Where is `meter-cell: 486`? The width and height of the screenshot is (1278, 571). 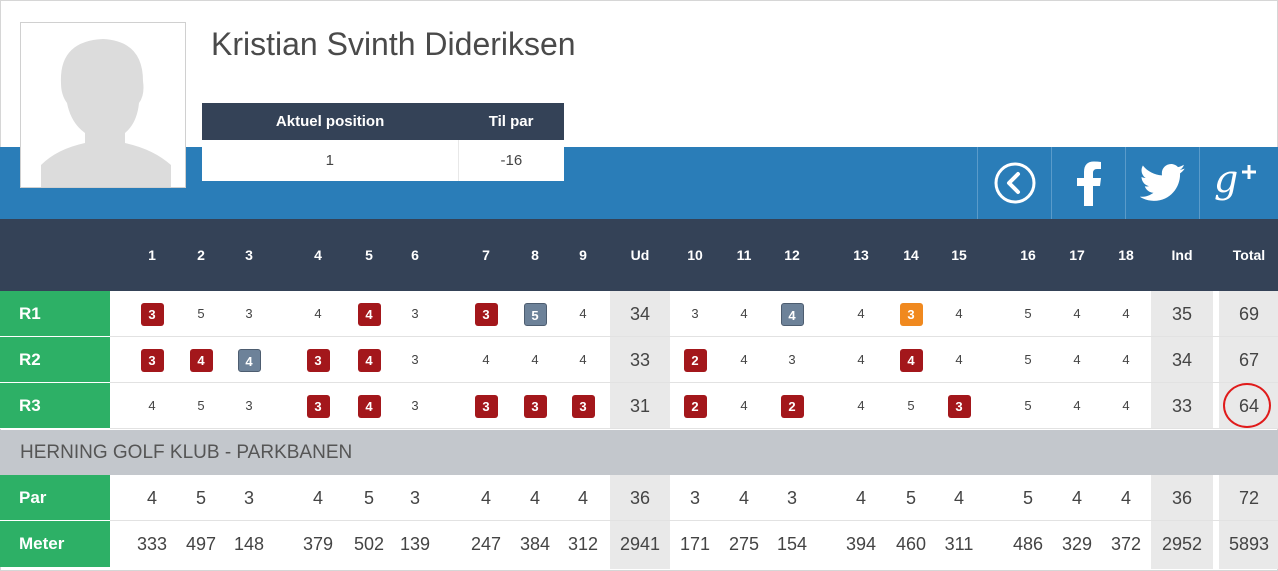
meter-cell: 486 is located at coordinates (1028, 544).